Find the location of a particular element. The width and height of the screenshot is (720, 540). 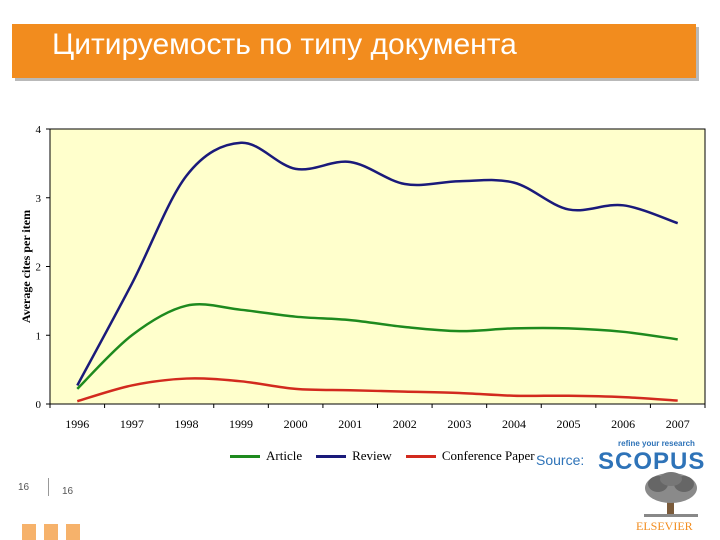

elsevier-logo: ELSEVIER is located at coordinates (664, 526).